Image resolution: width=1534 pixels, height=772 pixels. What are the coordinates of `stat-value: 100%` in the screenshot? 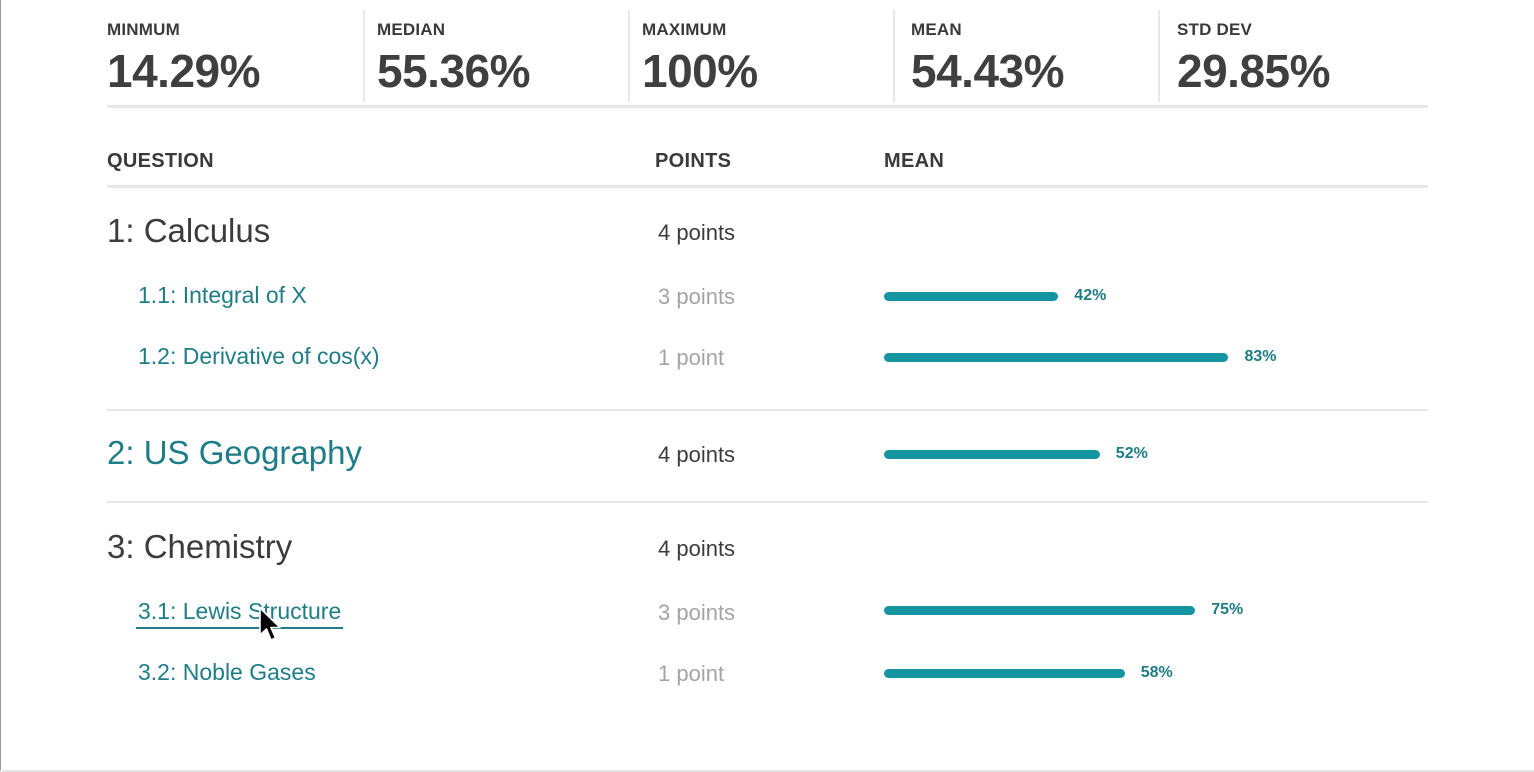 It's located at (700, 71).